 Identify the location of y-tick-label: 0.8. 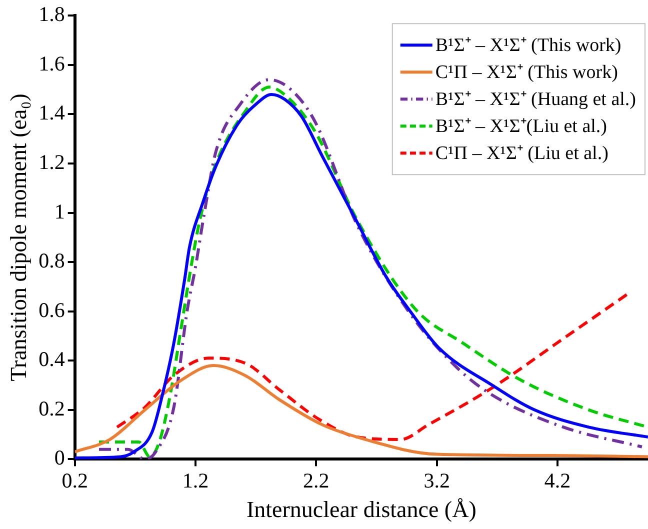
(51, 260).